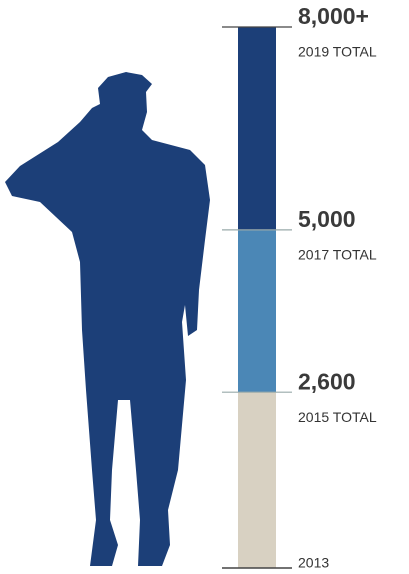  I want to click on baseline-label: 2013, so click(313, 563).